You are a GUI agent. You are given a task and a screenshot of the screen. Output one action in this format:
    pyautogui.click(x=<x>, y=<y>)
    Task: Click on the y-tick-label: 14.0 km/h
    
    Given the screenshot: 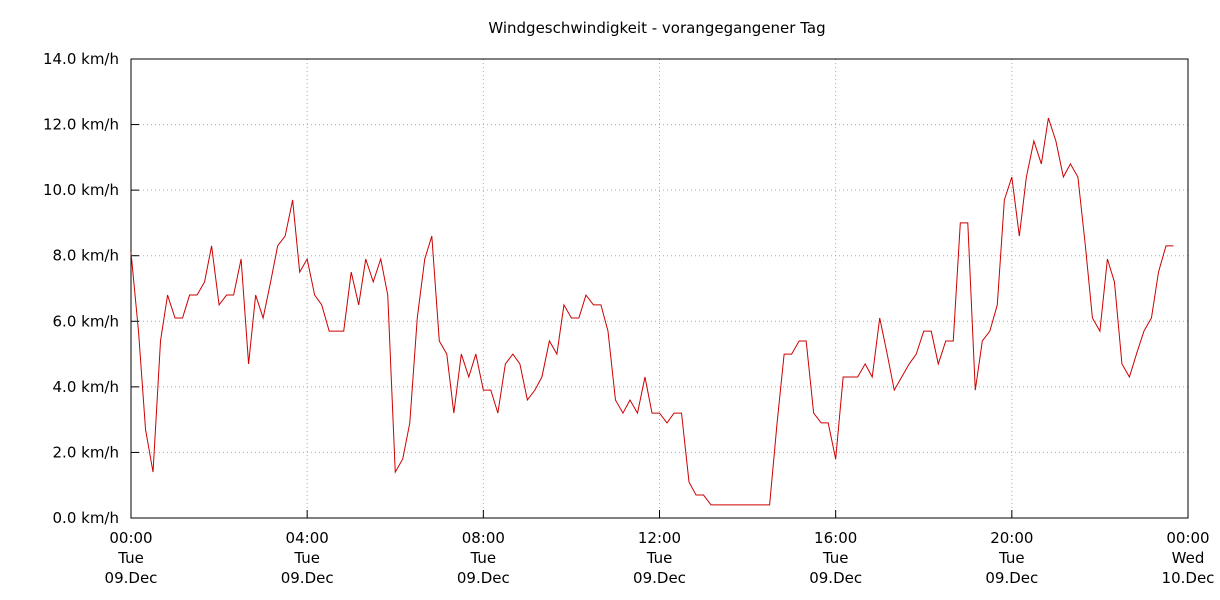 What is the action you would take?
    pyautogui.click(x=81, y=59)
    